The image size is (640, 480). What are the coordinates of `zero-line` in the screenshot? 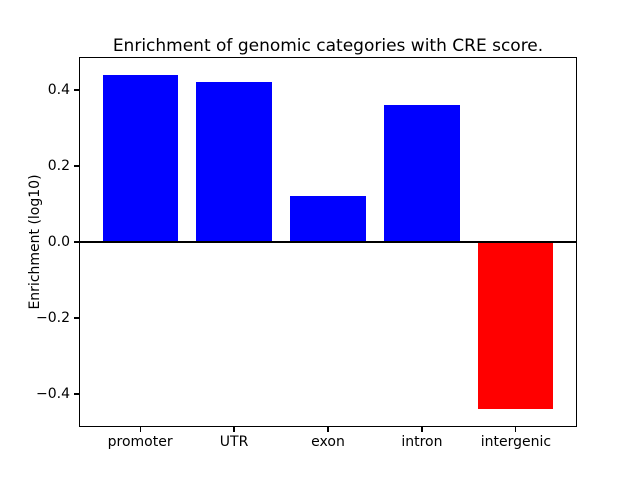 It's located at (328, 242).